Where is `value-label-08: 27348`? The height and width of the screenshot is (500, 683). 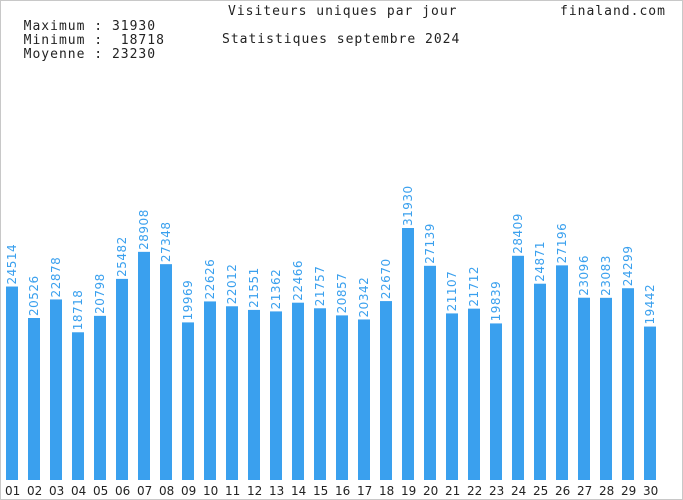 value-label-08: 27348 is located at coordinates (166, 241).